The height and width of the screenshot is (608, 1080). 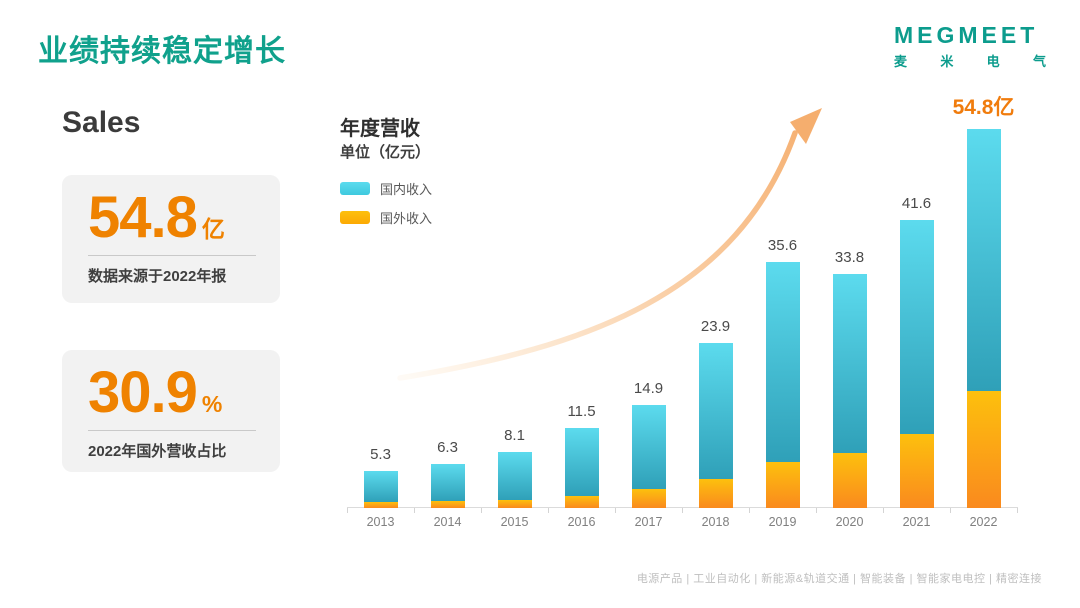 I want to click on stat-revenue-number: 54.8, so click(x=143, y=217).